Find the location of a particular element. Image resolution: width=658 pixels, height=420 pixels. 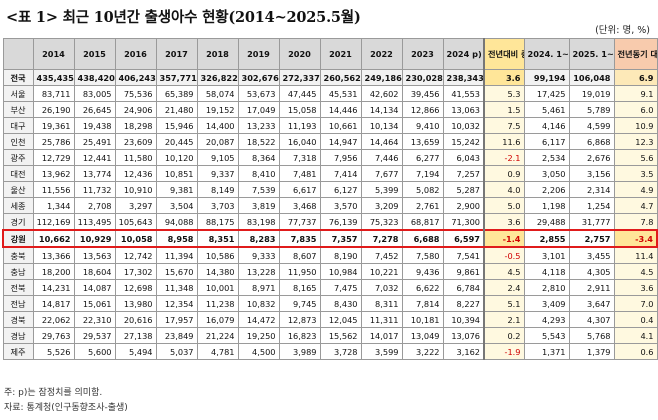

value-cell: 5.3 is located at coordinates (504, 93).